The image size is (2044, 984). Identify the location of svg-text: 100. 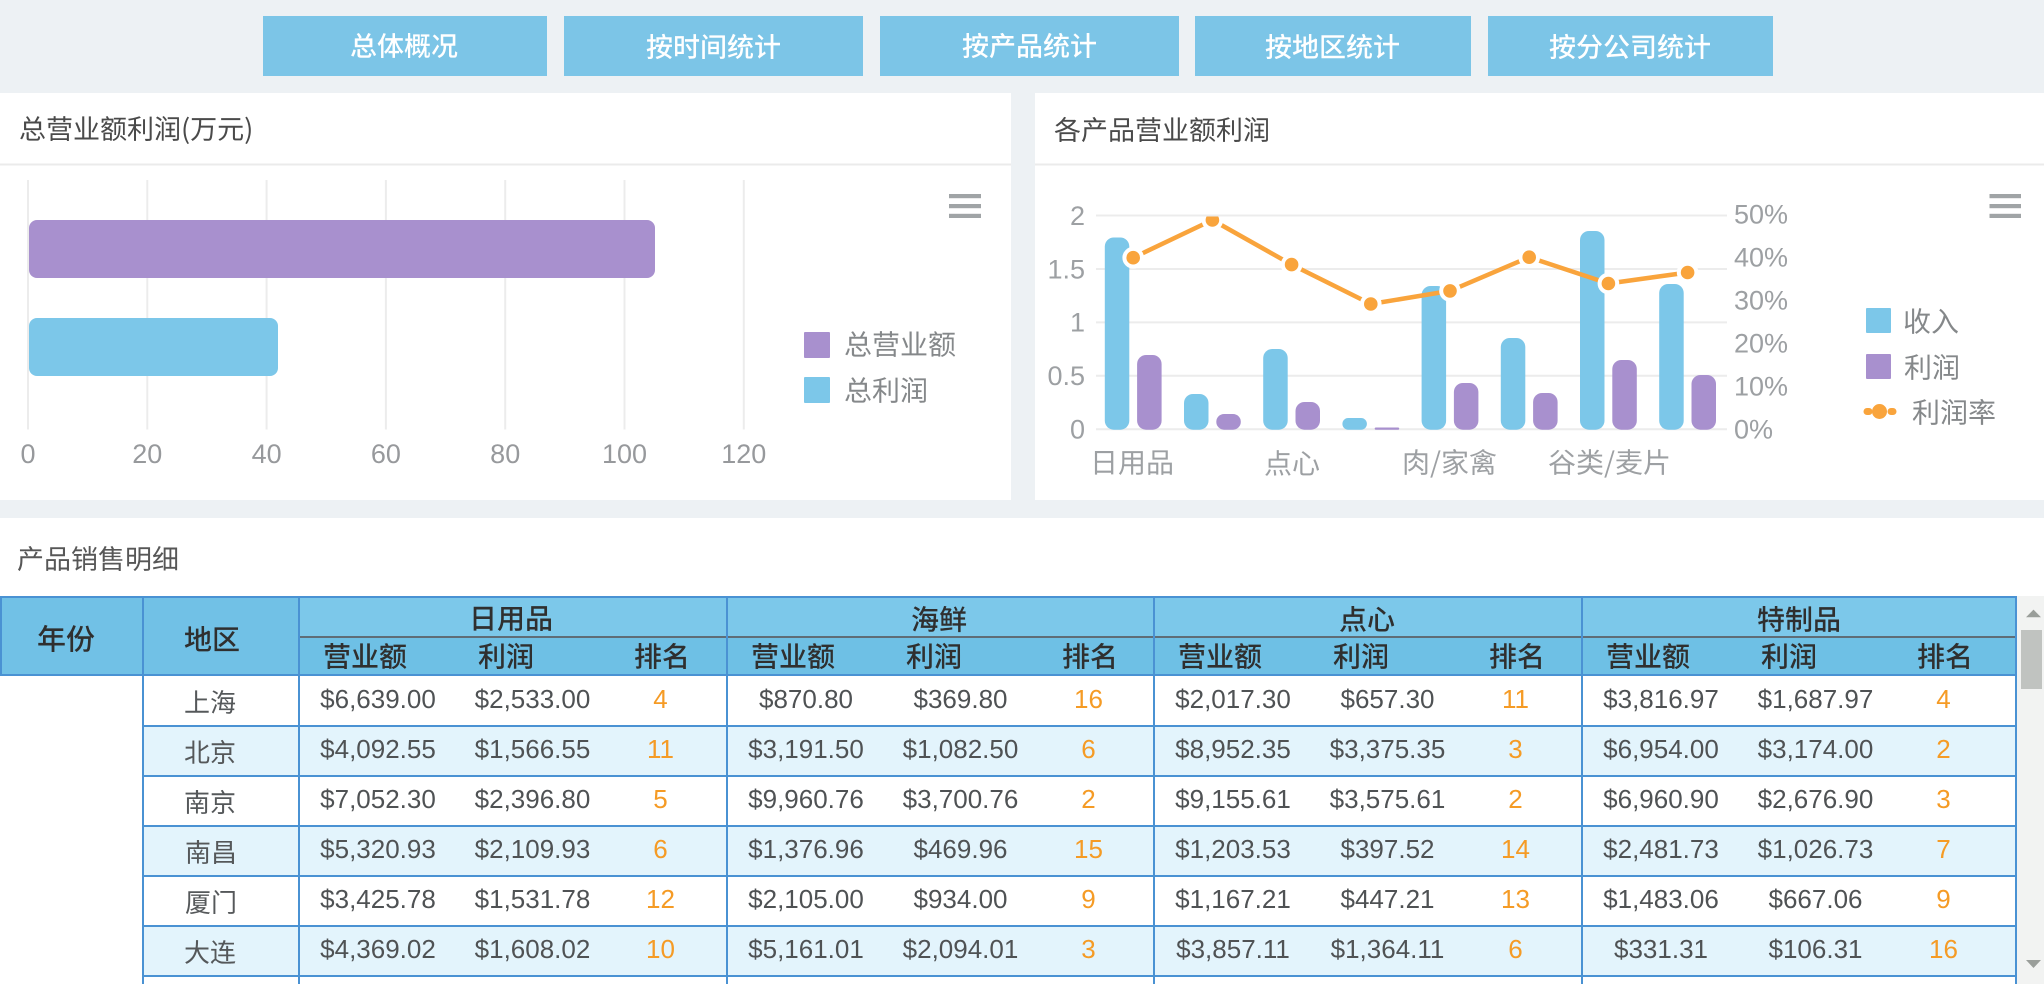
(624, 454).